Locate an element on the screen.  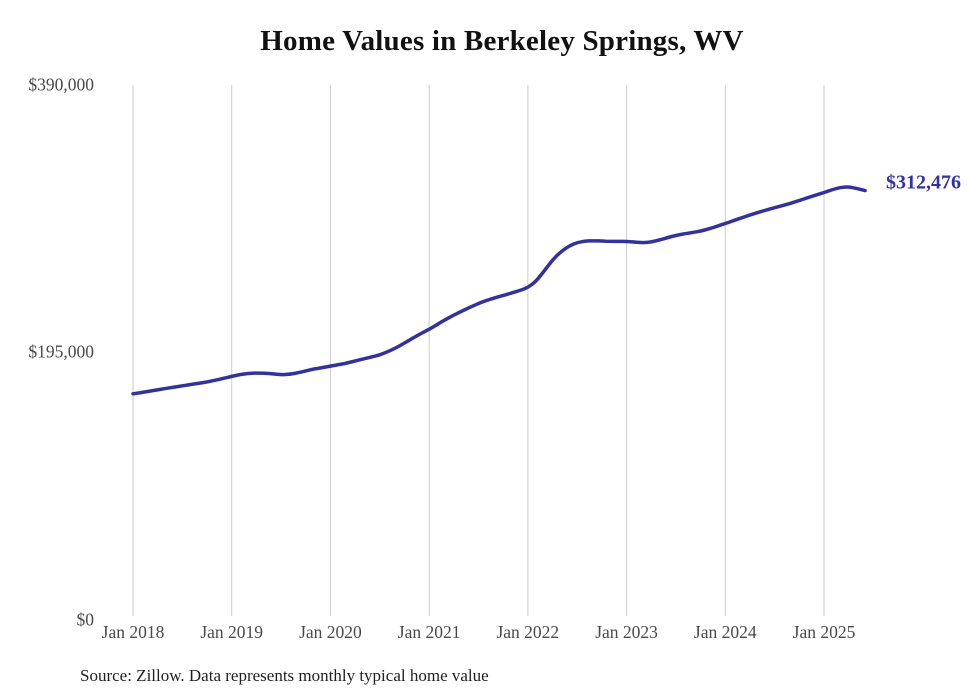
y-tick-195000: $195,000 is located at coordinates (61, 351).